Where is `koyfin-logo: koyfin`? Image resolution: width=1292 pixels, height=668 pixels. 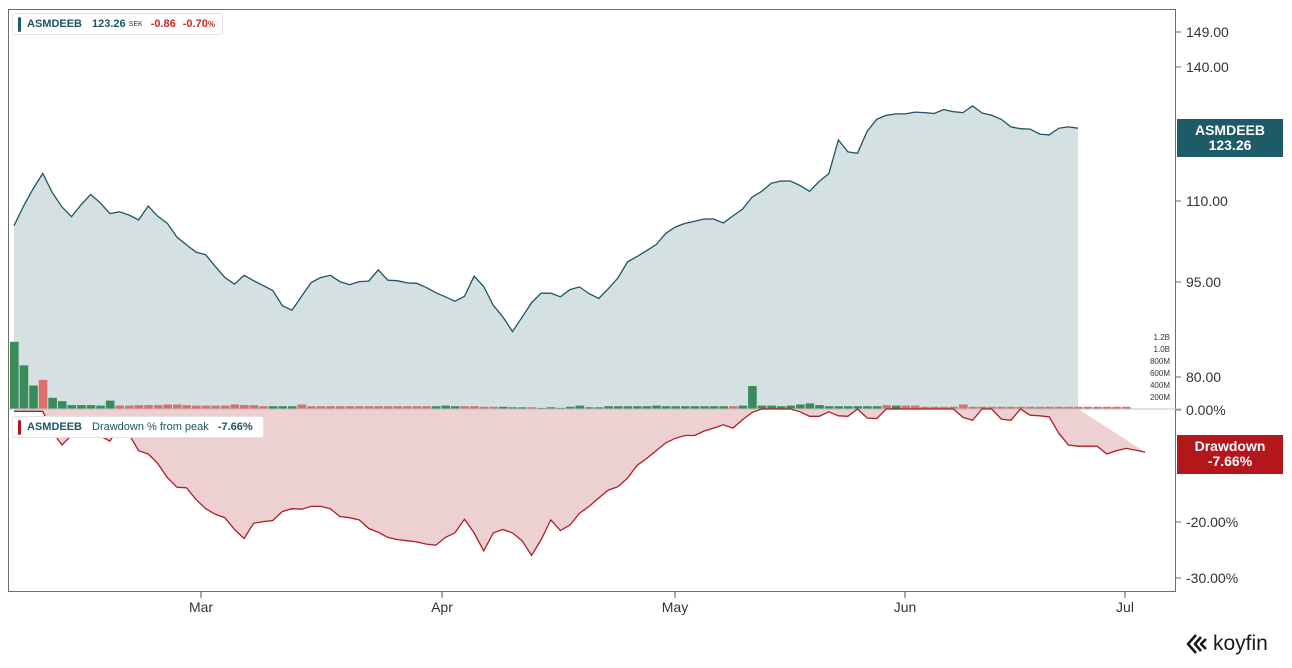 koyfin-logo: koyfin is located at coordinates (1227, 644).